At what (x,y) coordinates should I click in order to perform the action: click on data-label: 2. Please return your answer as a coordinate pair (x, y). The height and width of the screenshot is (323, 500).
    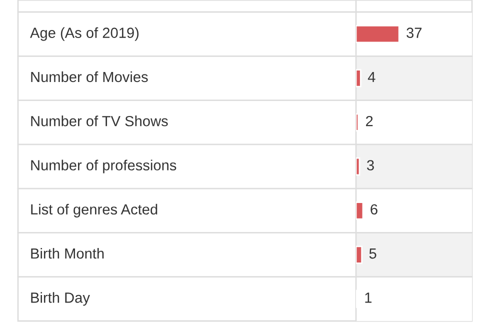
    Looking at the image, I should click on (369, 121).